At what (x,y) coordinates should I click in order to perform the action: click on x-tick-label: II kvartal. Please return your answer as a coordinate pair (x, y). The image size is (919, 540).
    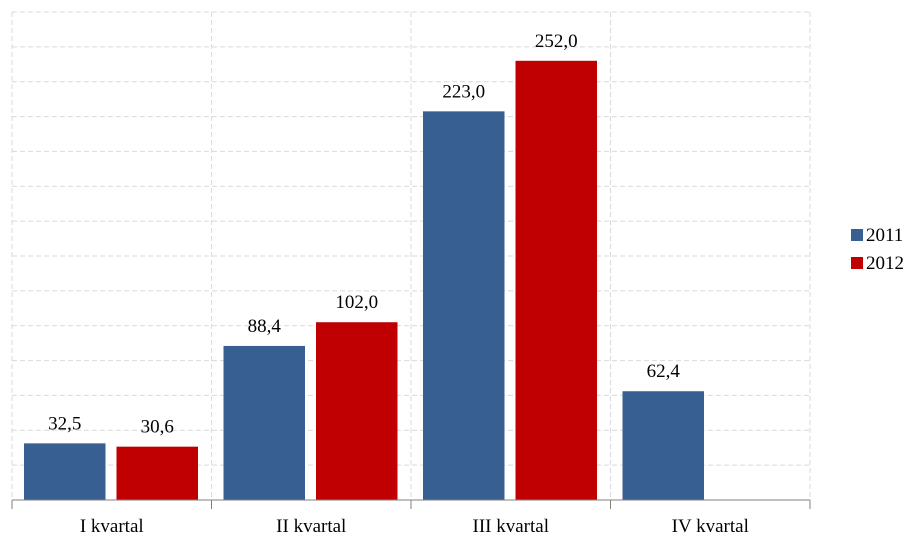
    Looking at the image, I should click on (311, 526).